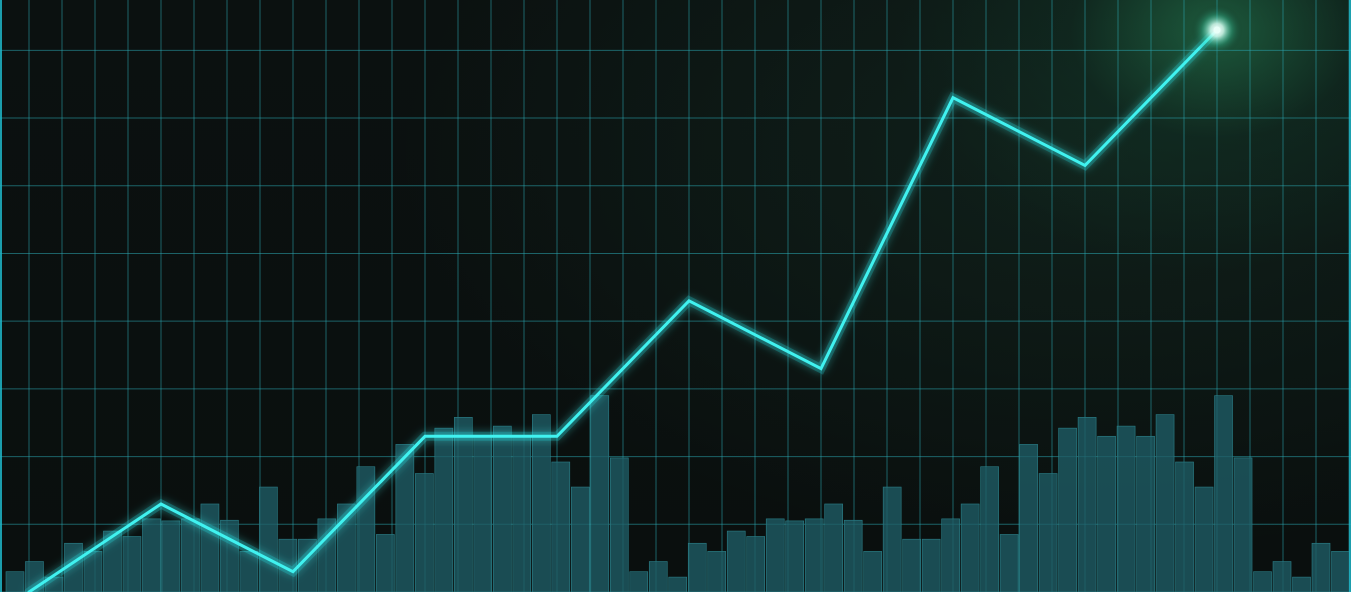  Describe the element at coordinates (1, 296) in the screenshot. I see `left-edge-border` at that location.